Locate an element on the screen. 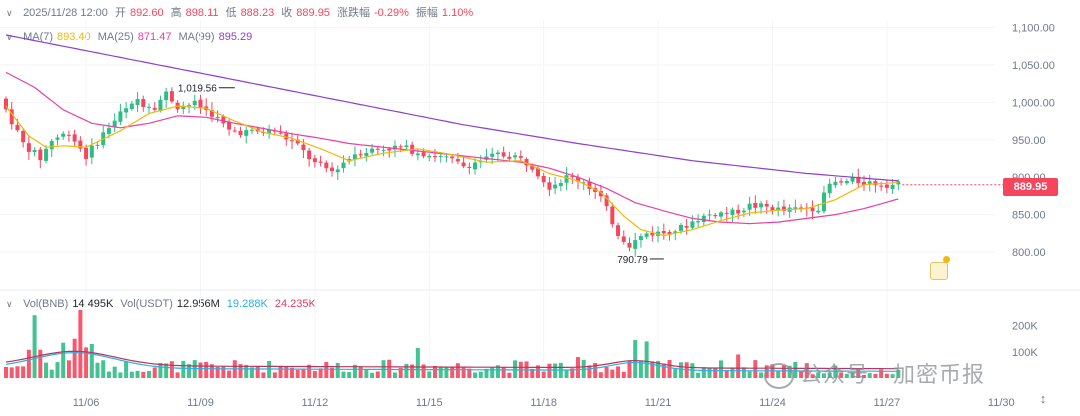 This screenshot has width=1080, height=416. current-price-tag: 889.95 is located at coordinates (1030, 187).